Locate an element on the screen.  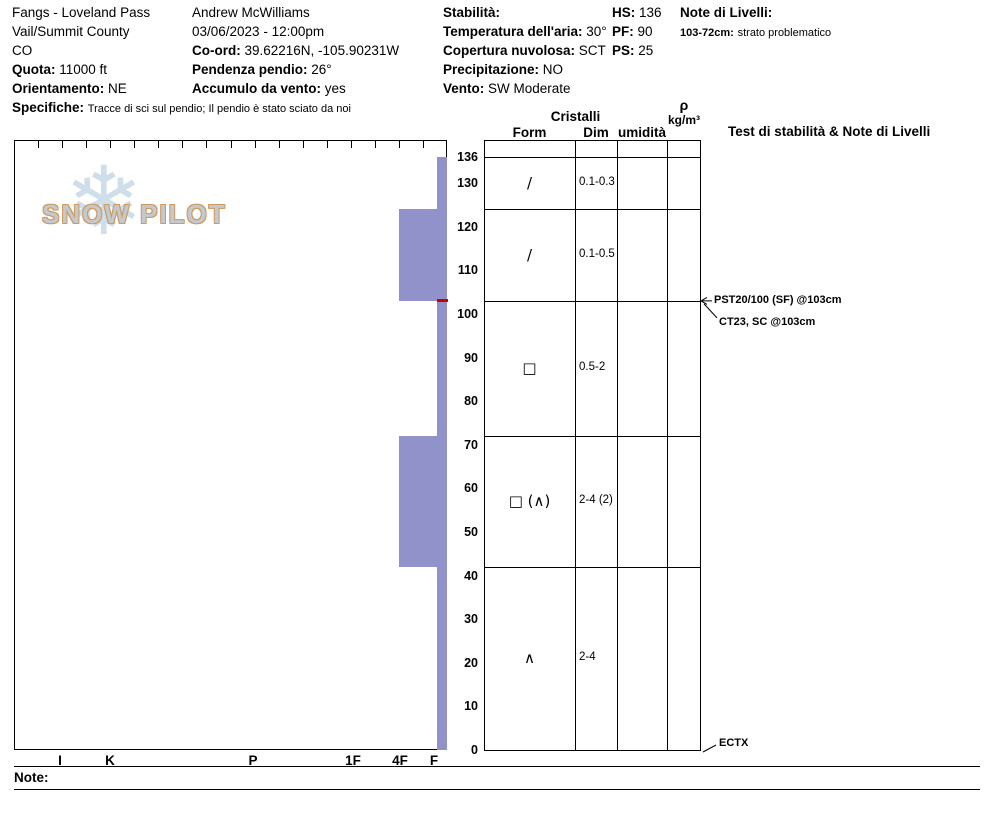
crystal-dim-value: 2-4 (2) is located at coordinates (596, 500).